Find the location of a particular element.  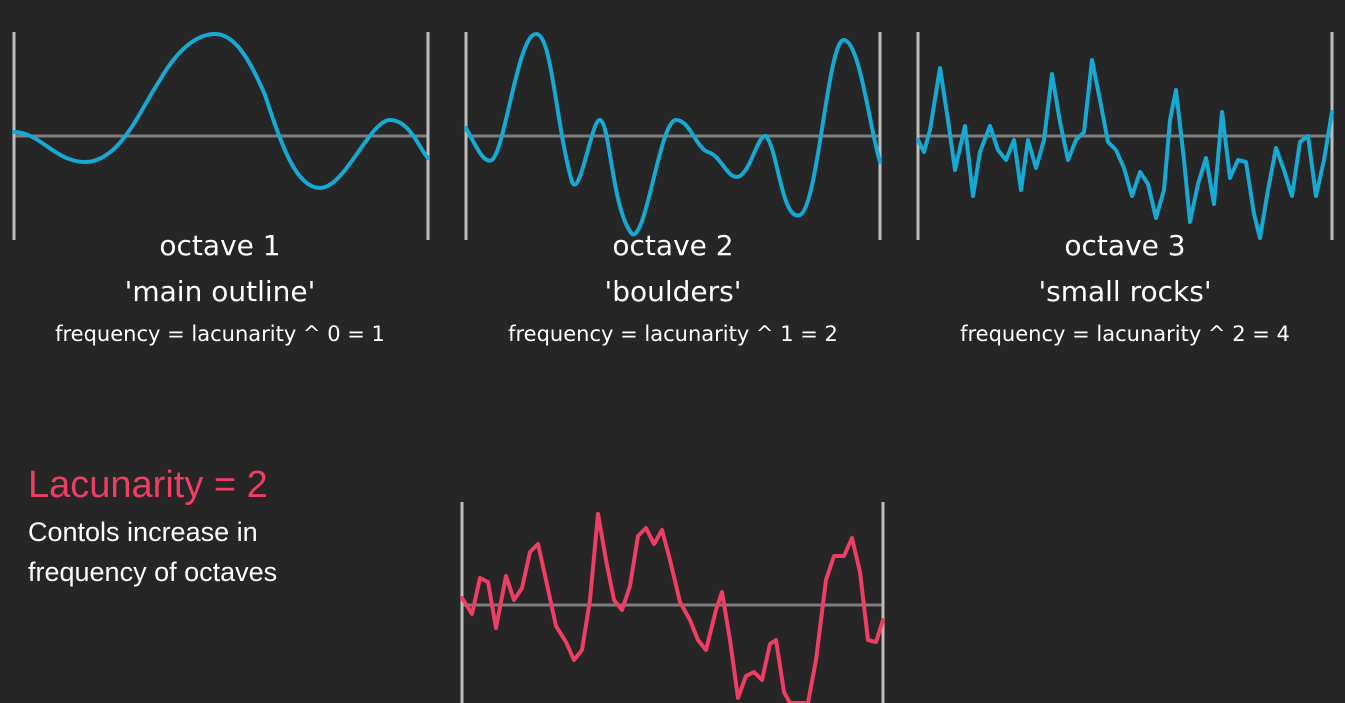

octave-1-graph is located at coordinates (221, 136).